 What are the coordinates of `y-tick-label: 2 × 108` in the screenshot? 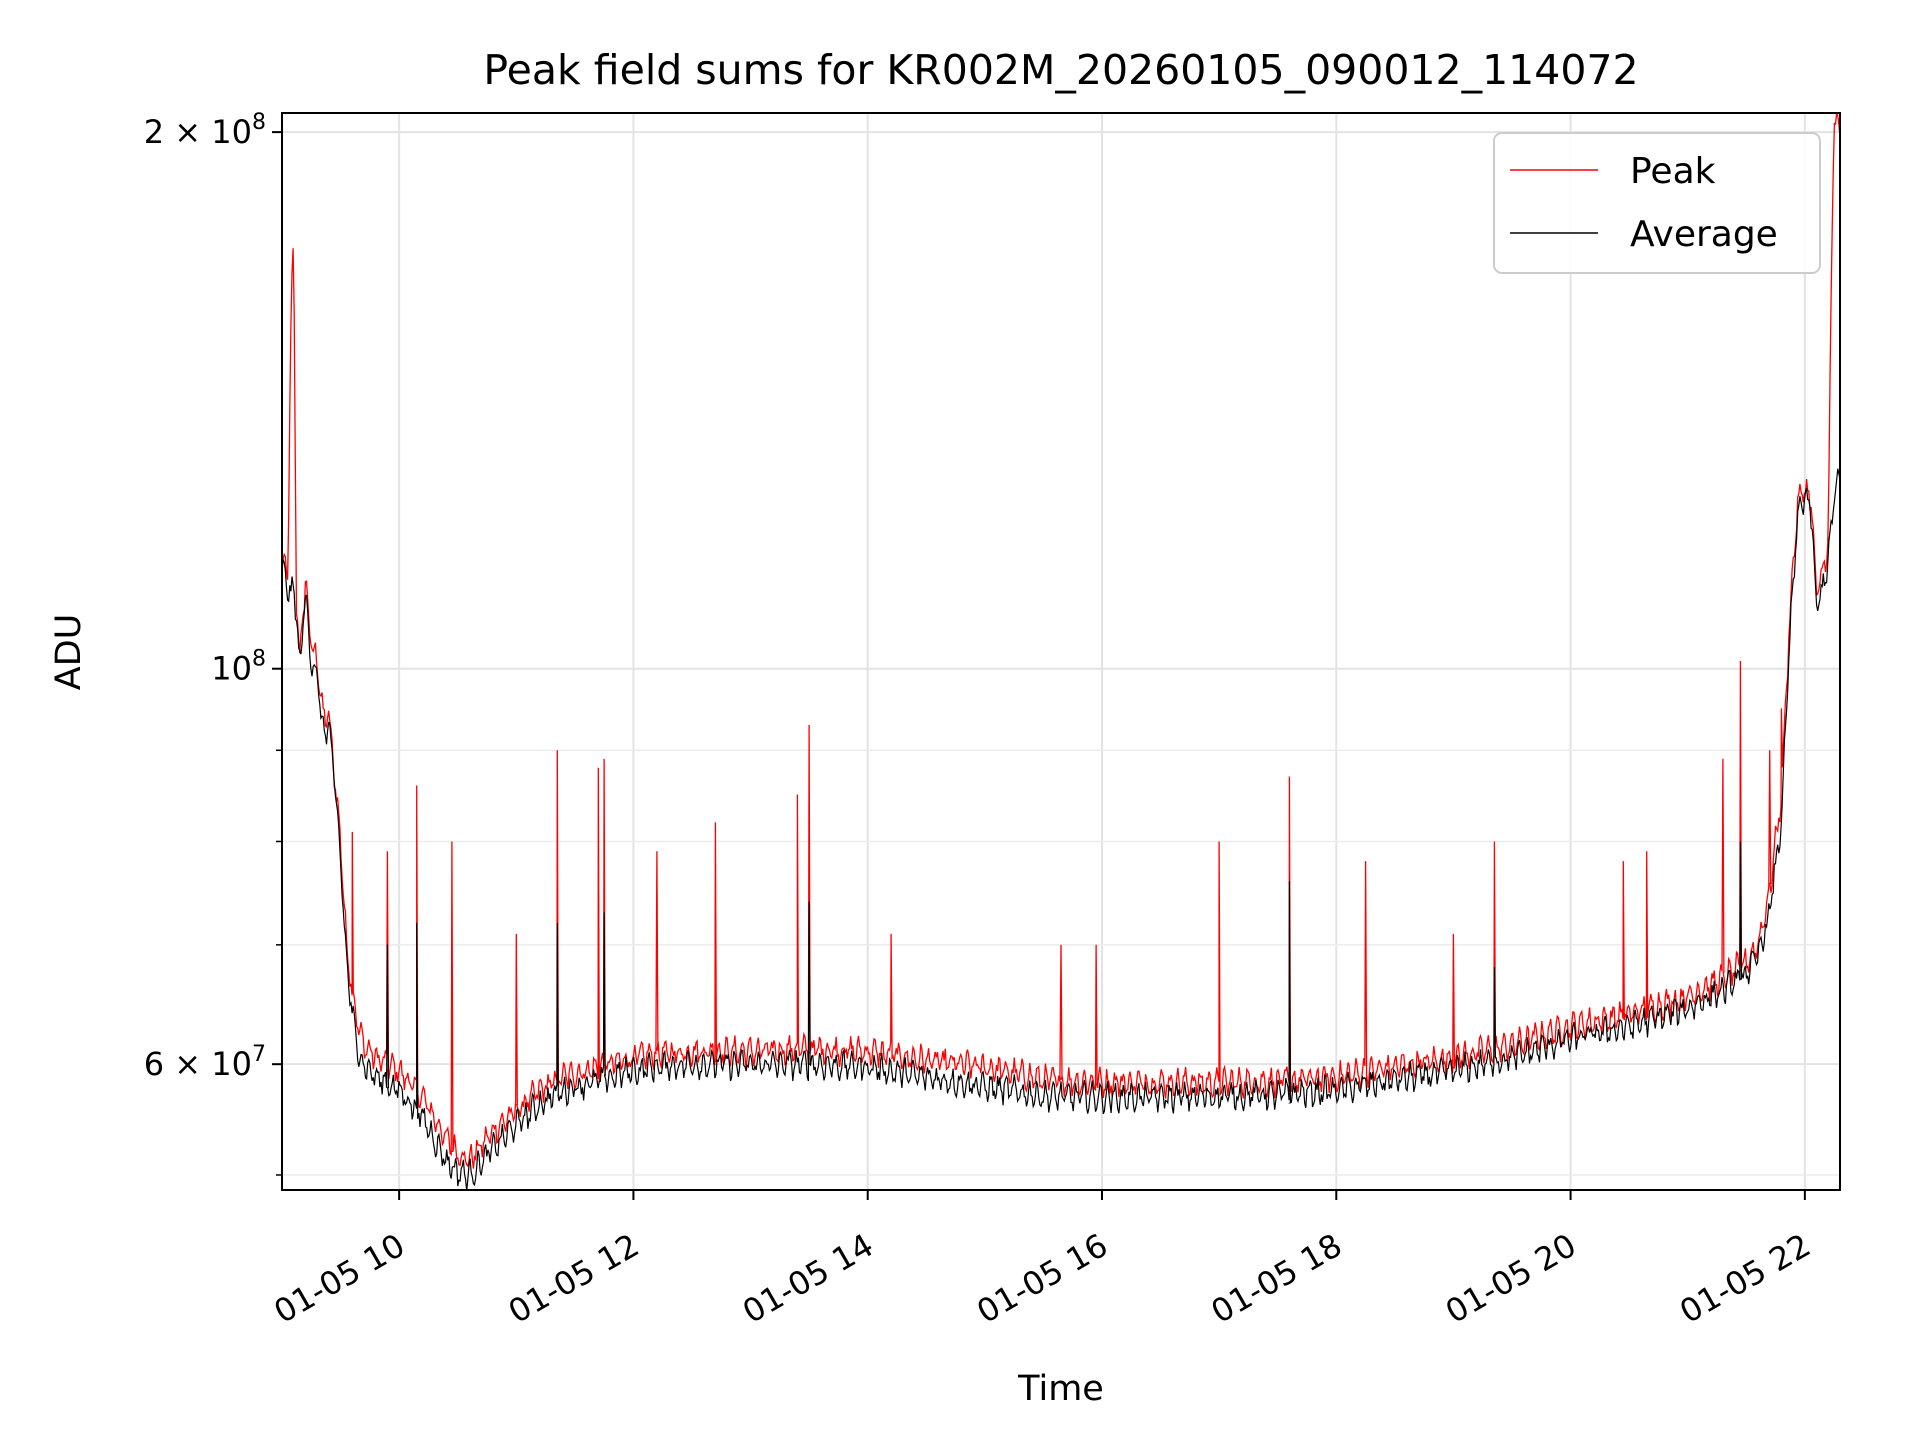 It's located at (205, 130).